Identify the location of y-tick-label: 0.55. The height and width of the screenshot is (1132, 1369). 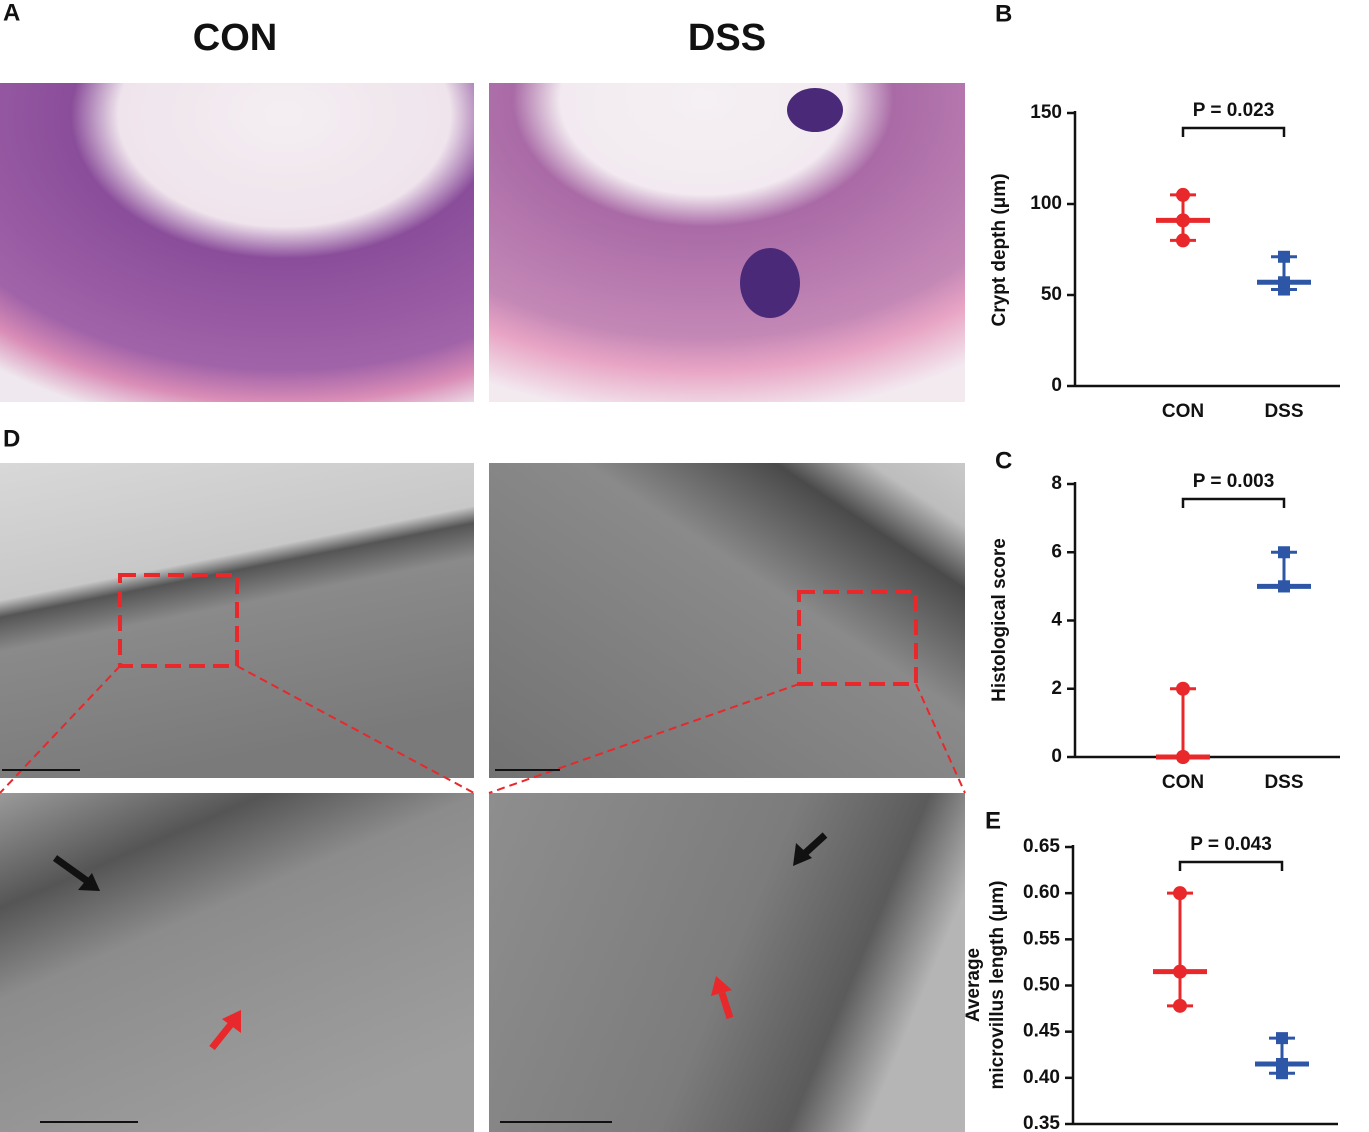
(1041, 938).